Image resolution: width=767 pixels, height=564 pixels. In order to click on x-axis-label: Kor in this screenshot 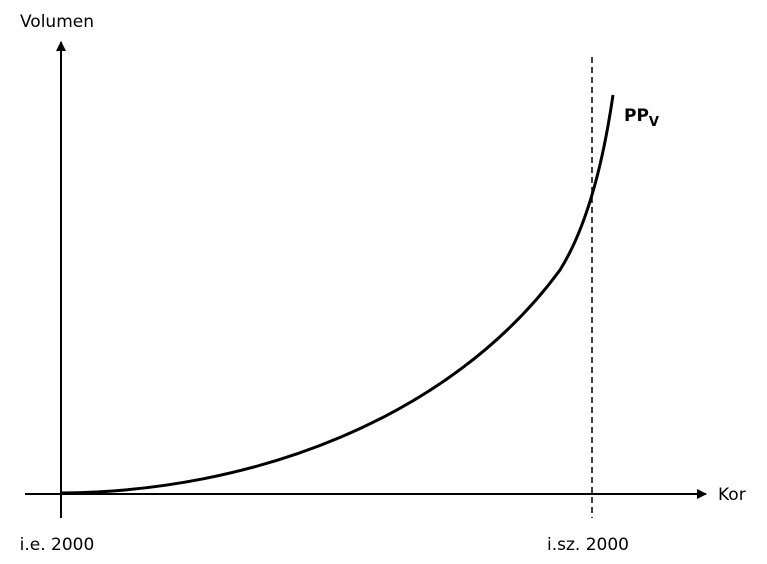, I will do `click(732, 495)`.